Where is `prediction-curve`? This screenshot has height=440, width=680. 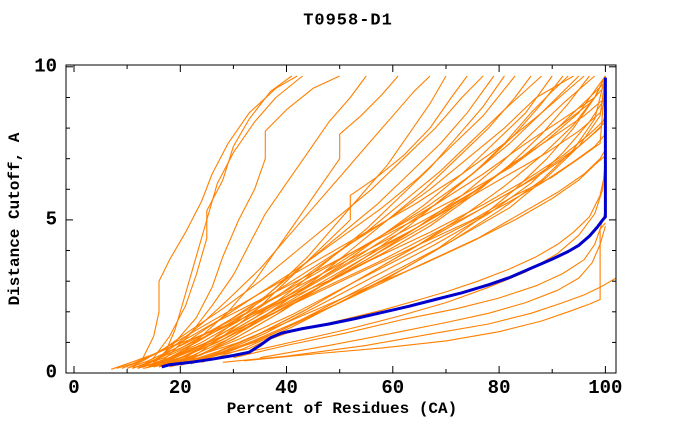
prediction-curve is located at coordinates (419, 320).